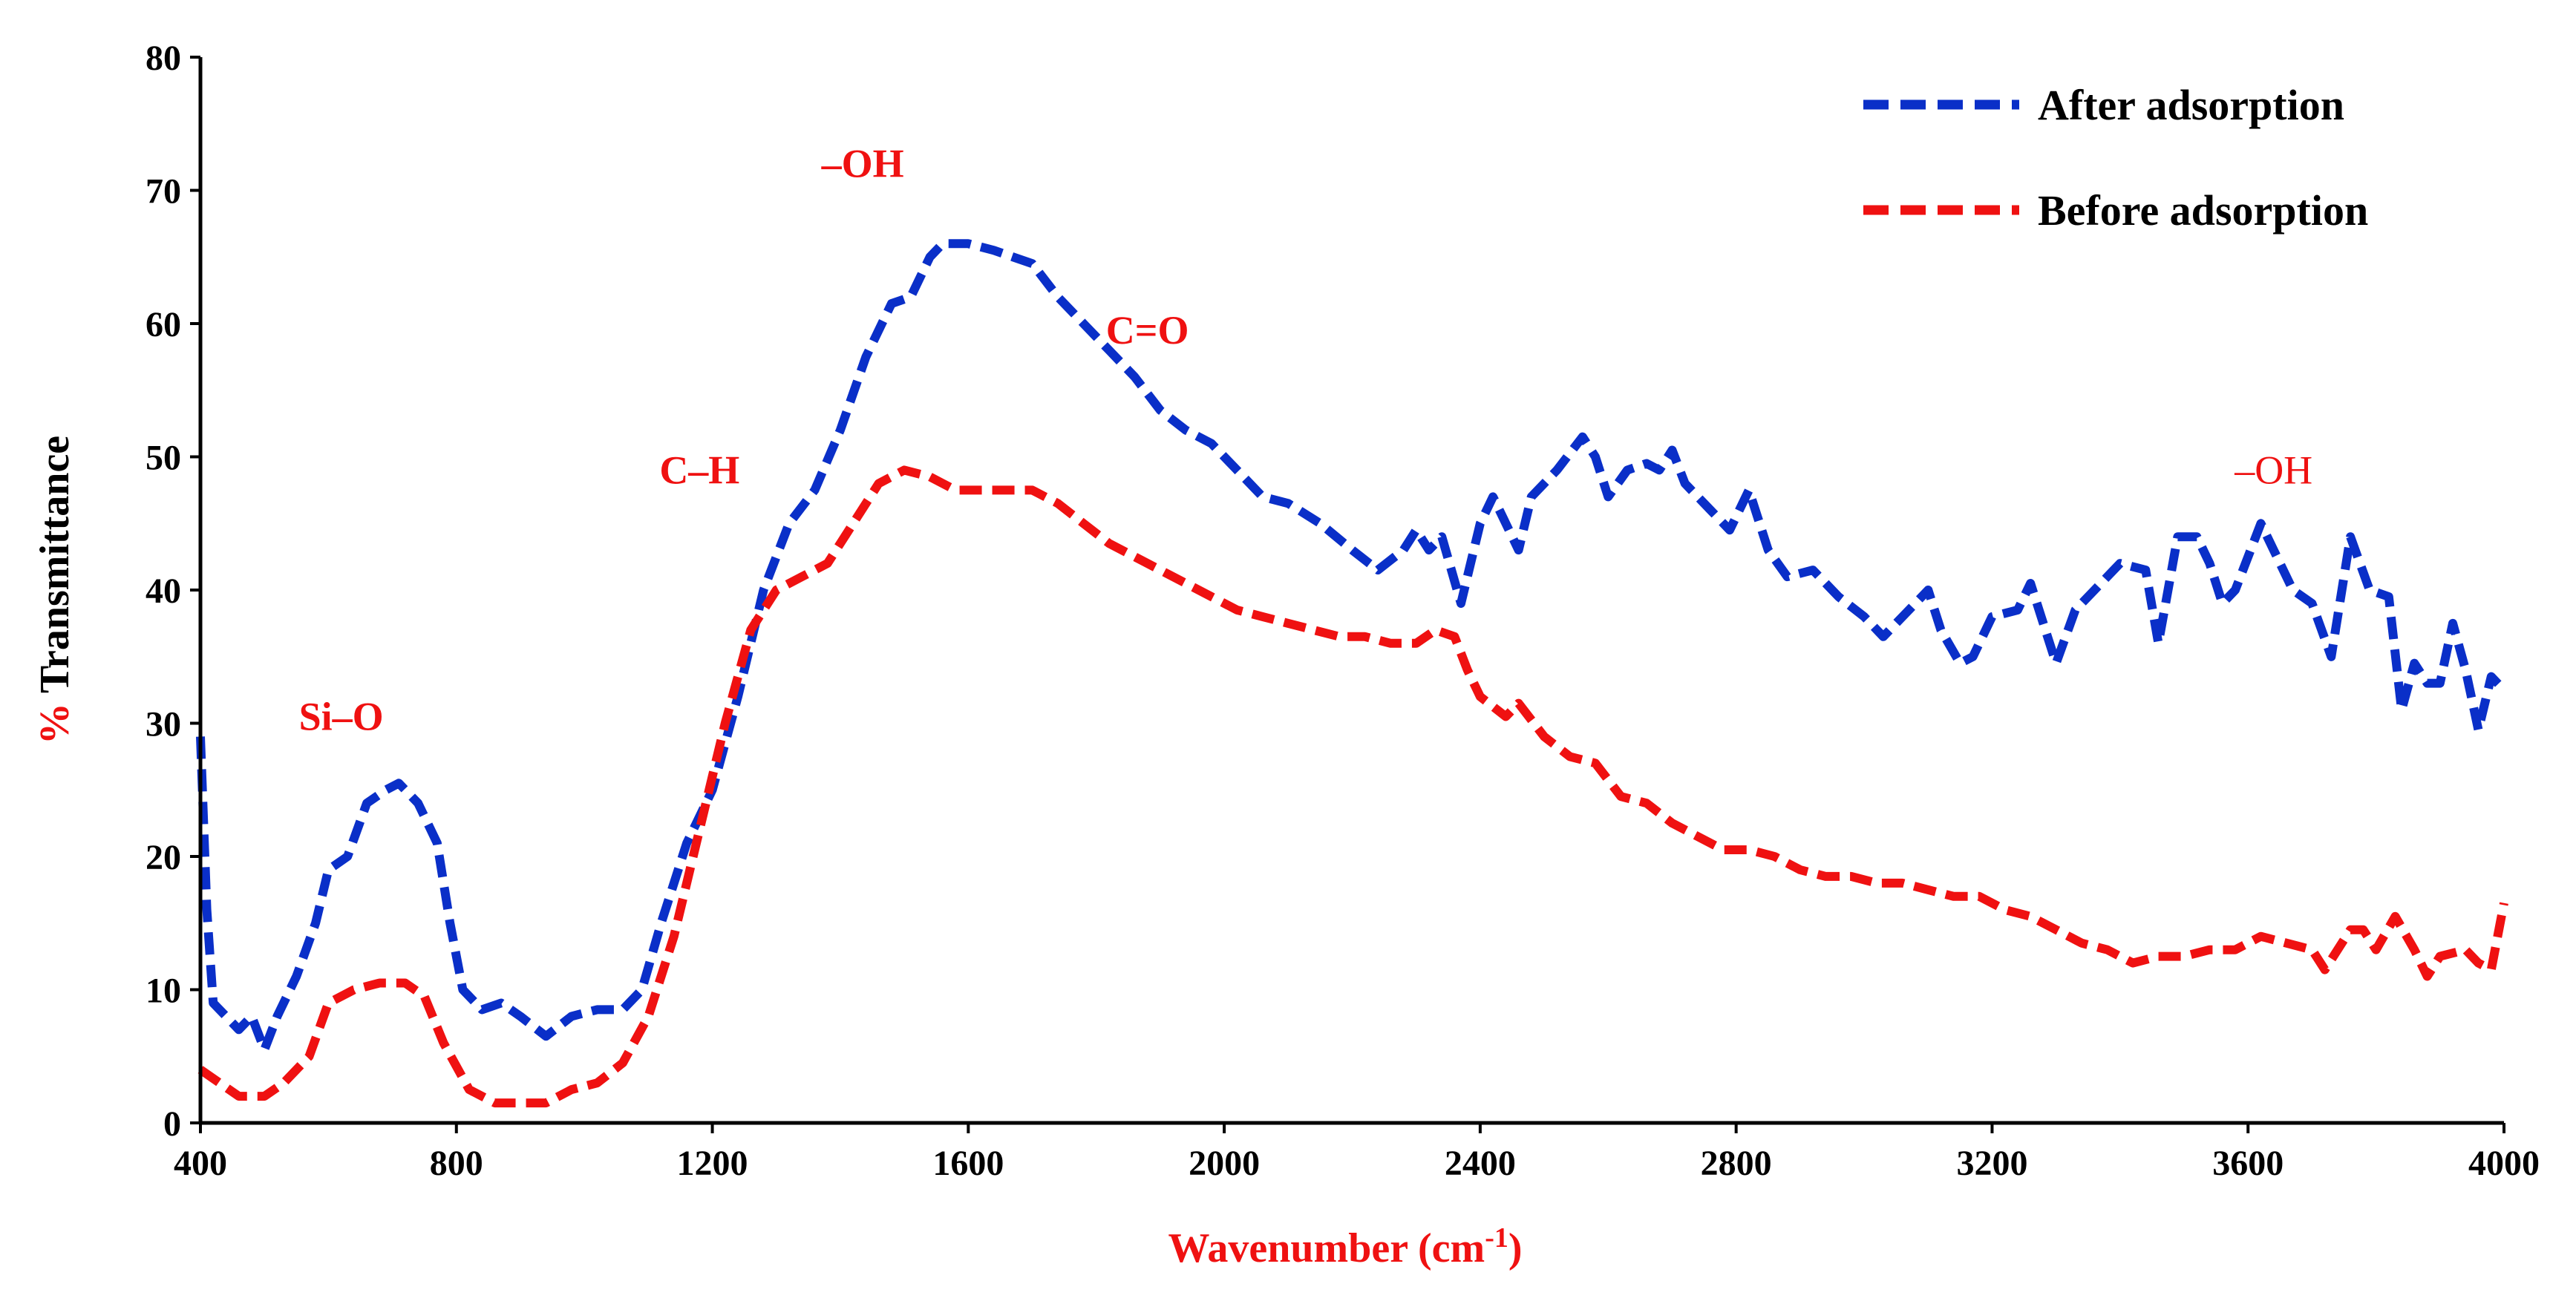 The image size is (2576, 1304). What do you see at coordinates (55, 723) in the screenshot?
I see `y-axis-title-prefix: %` at bounding box center [55, 723].